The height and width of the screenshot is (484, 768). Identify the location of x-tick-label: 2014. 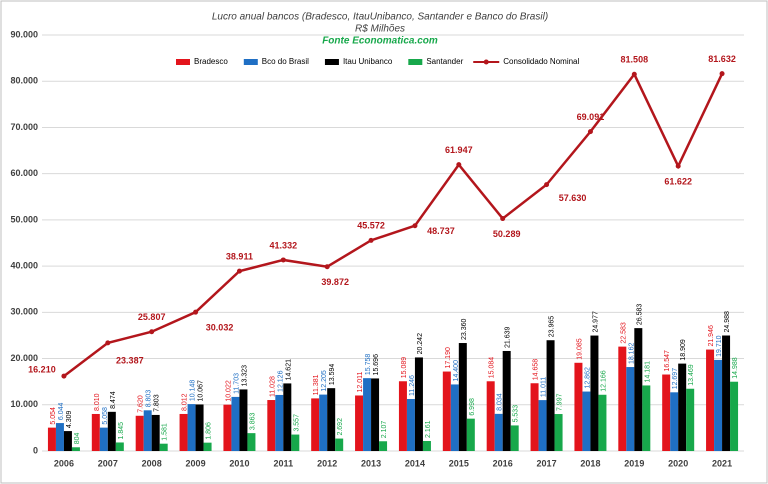
(415, 463).